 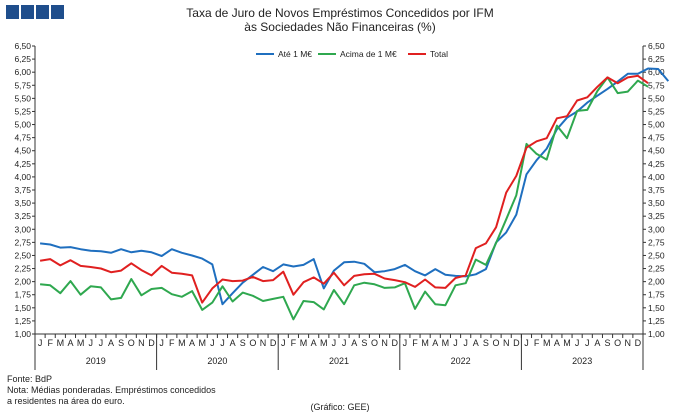 I want to click on y-tick-label-right: 5,25, so click(x=656, y=111).